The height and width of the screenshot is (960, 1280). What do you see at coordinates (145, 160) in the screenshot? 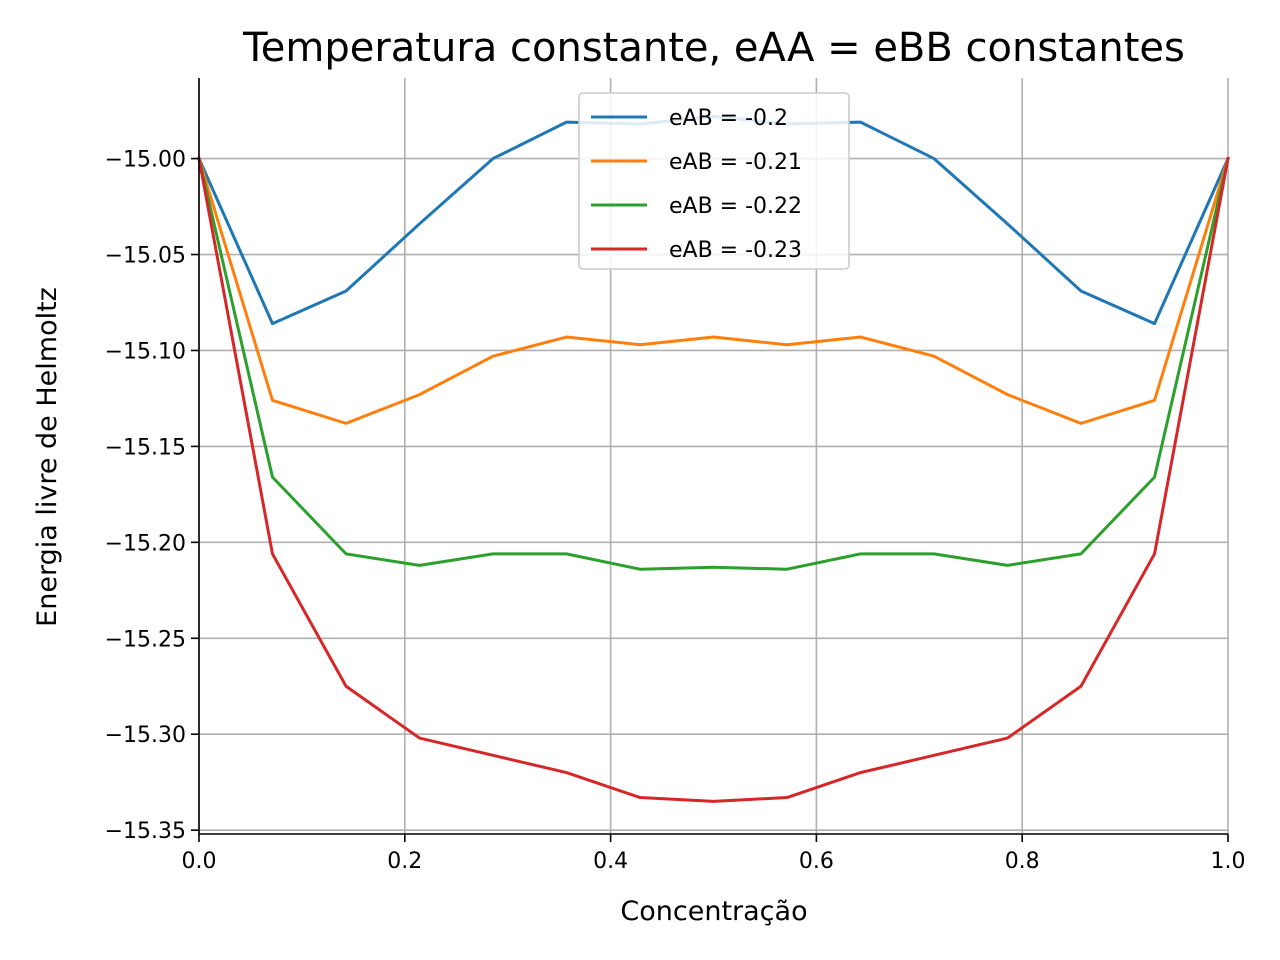
I see `y-tick-label: −15.00` at bounding box center [145, 160].